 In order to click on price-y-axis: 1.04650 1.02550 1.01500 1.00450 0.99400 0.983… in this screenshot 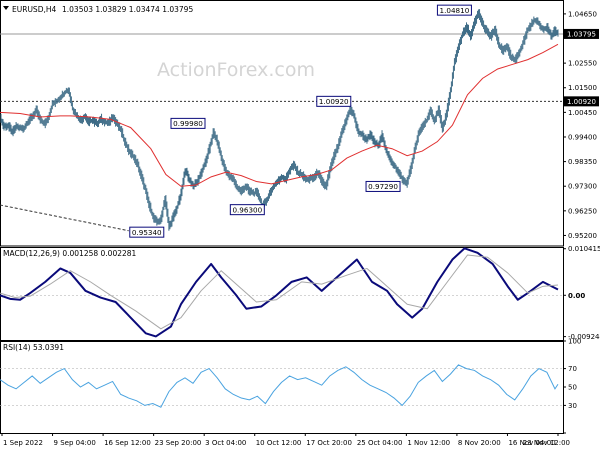, I will do `click(580, 125)`.